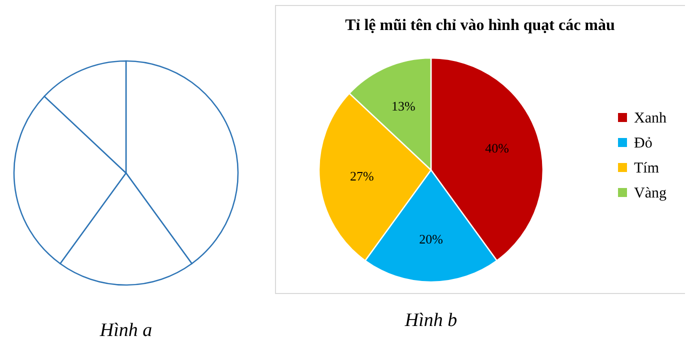 This screenshot has width=693, height=337. I want to click on chart-title: Tỉ lệ mũi tên chỉ vào hình quạt các màu, so click(480, 25).